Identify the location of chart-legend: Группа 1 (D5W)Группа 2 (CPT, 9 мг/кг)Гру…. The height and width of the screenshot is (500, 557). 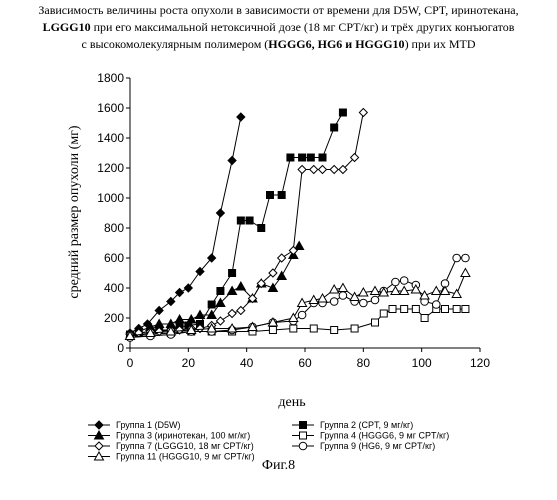
(268, 441).